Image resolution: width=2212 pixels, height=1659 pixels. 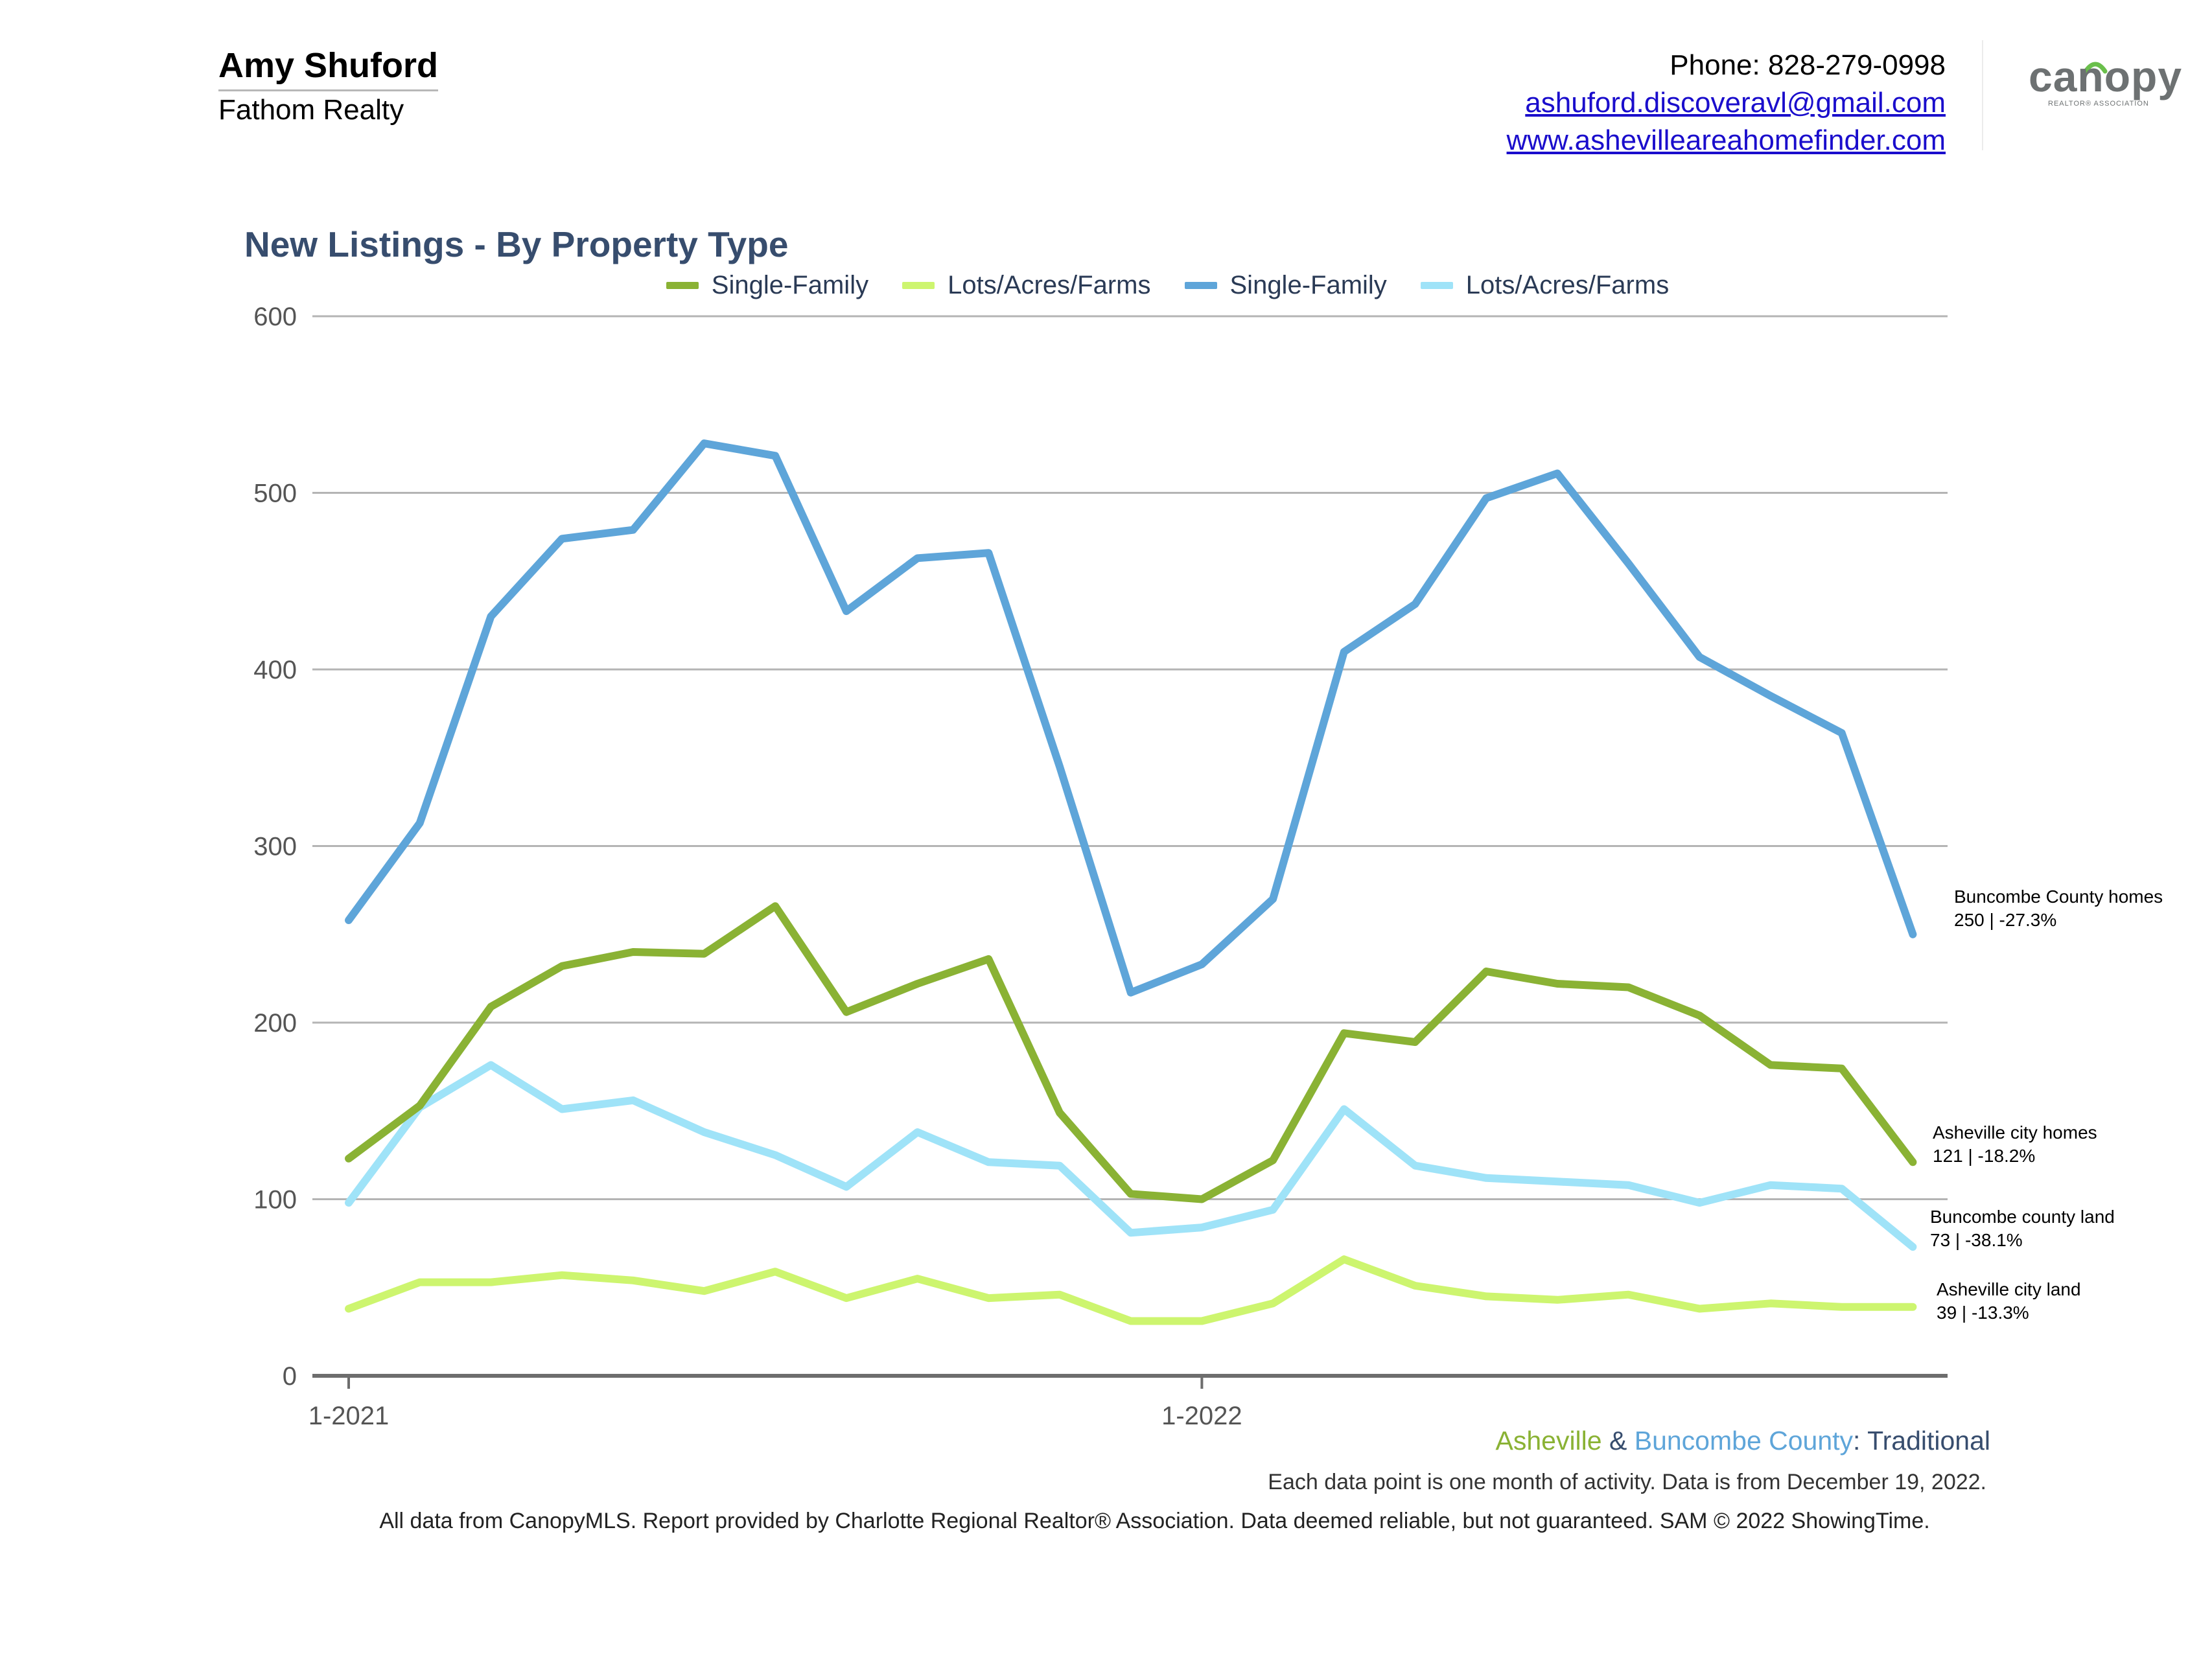 I want to click on end-label-value: 73 | -38.1%, so click(x=1976, y=1240).